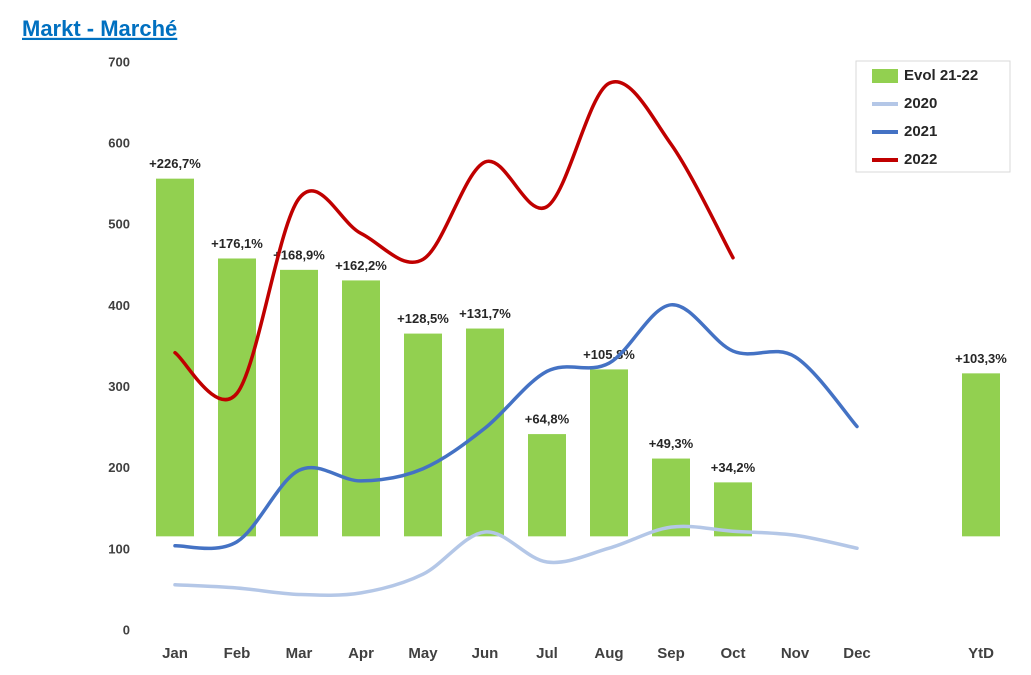  What do you see at coordinates (885, 76) in the screenshot?
I see `legend-swatch` at bounding box center [885, 76].